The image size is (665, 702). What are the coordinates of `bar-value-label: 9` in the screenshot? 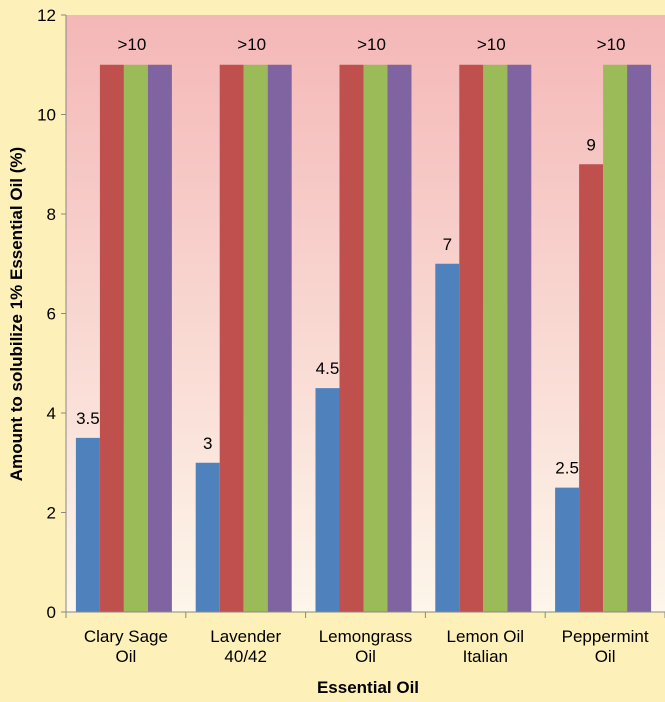 It's located at (590, 144).